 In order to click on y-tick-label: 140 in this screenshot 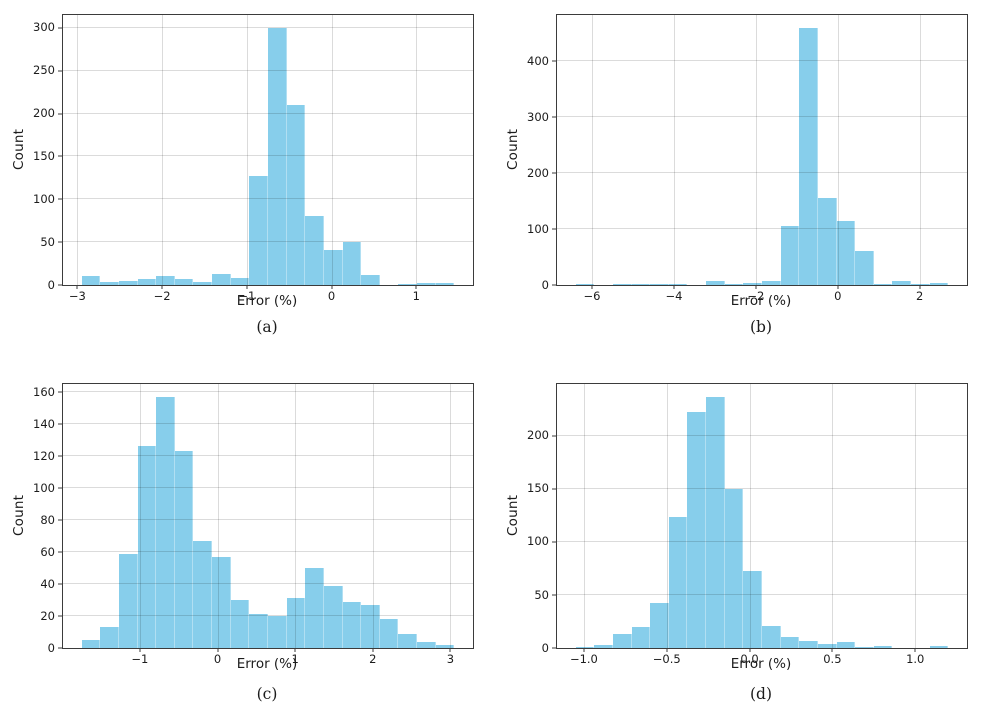, I will do `click(44, 423)`.